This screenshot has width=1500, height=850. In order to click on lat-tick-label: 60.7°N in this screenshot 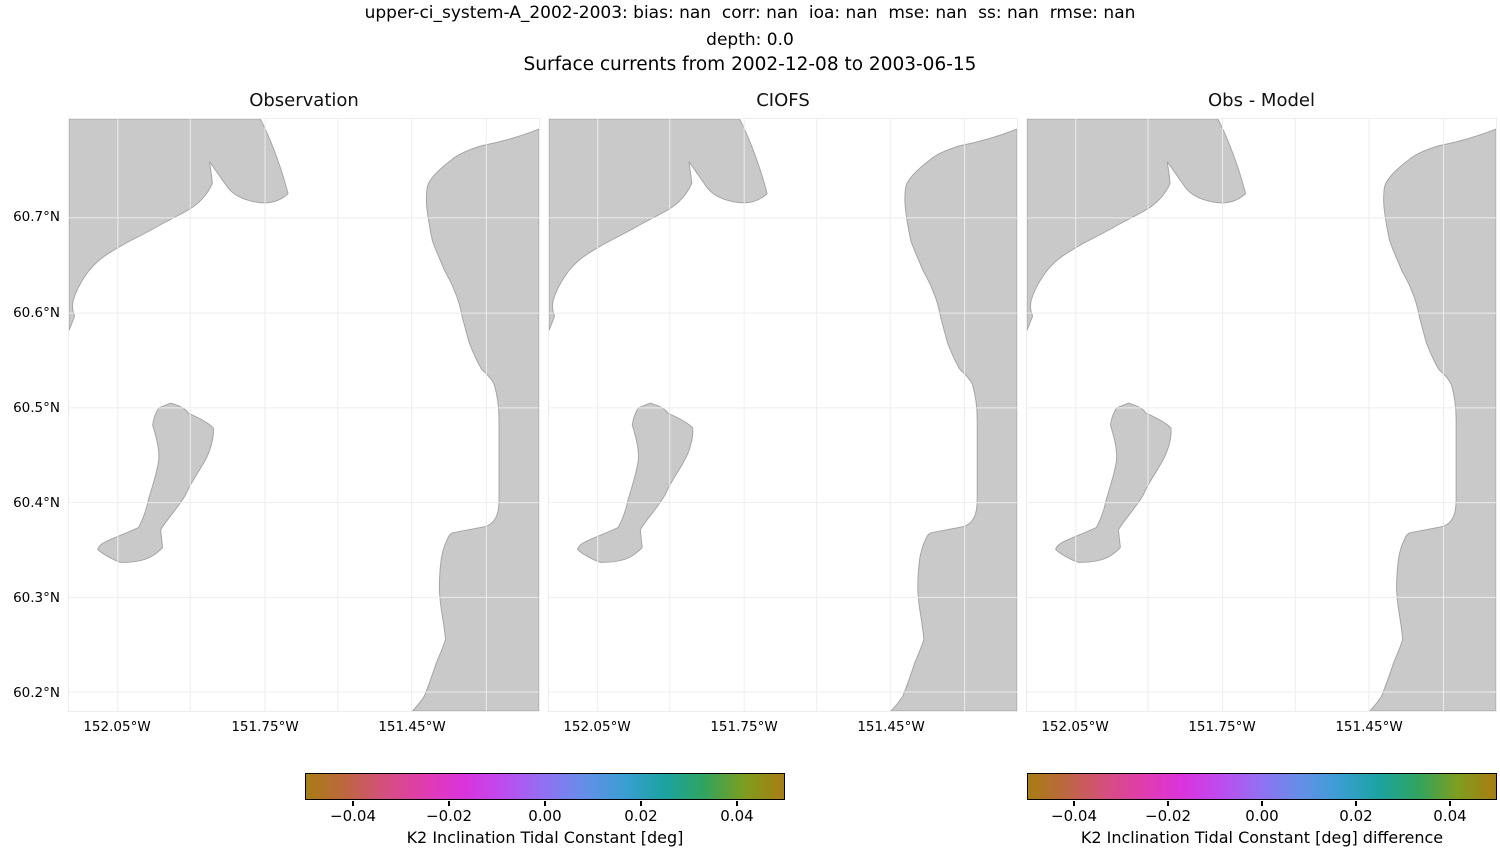, I will do `click(36, 217)`.